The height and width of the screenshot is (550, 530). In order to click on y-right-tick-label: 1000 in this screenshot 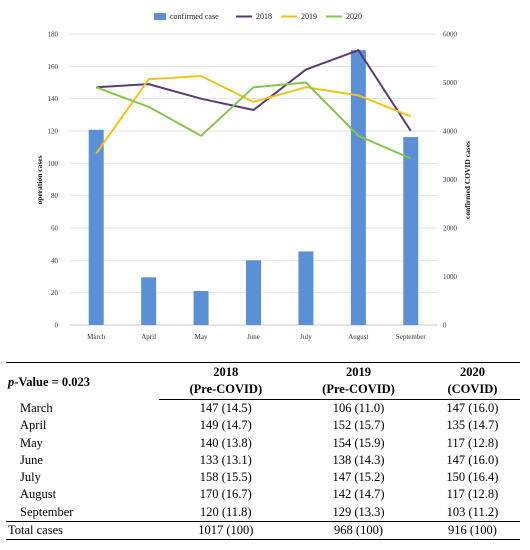, I will do `click(450, 277)`.